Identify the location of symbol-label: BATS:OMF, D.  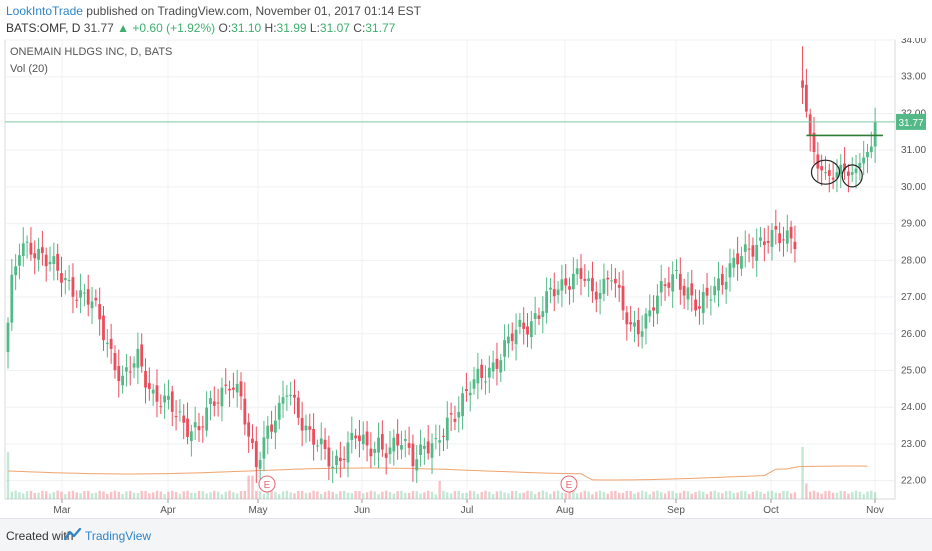
(43, 28).